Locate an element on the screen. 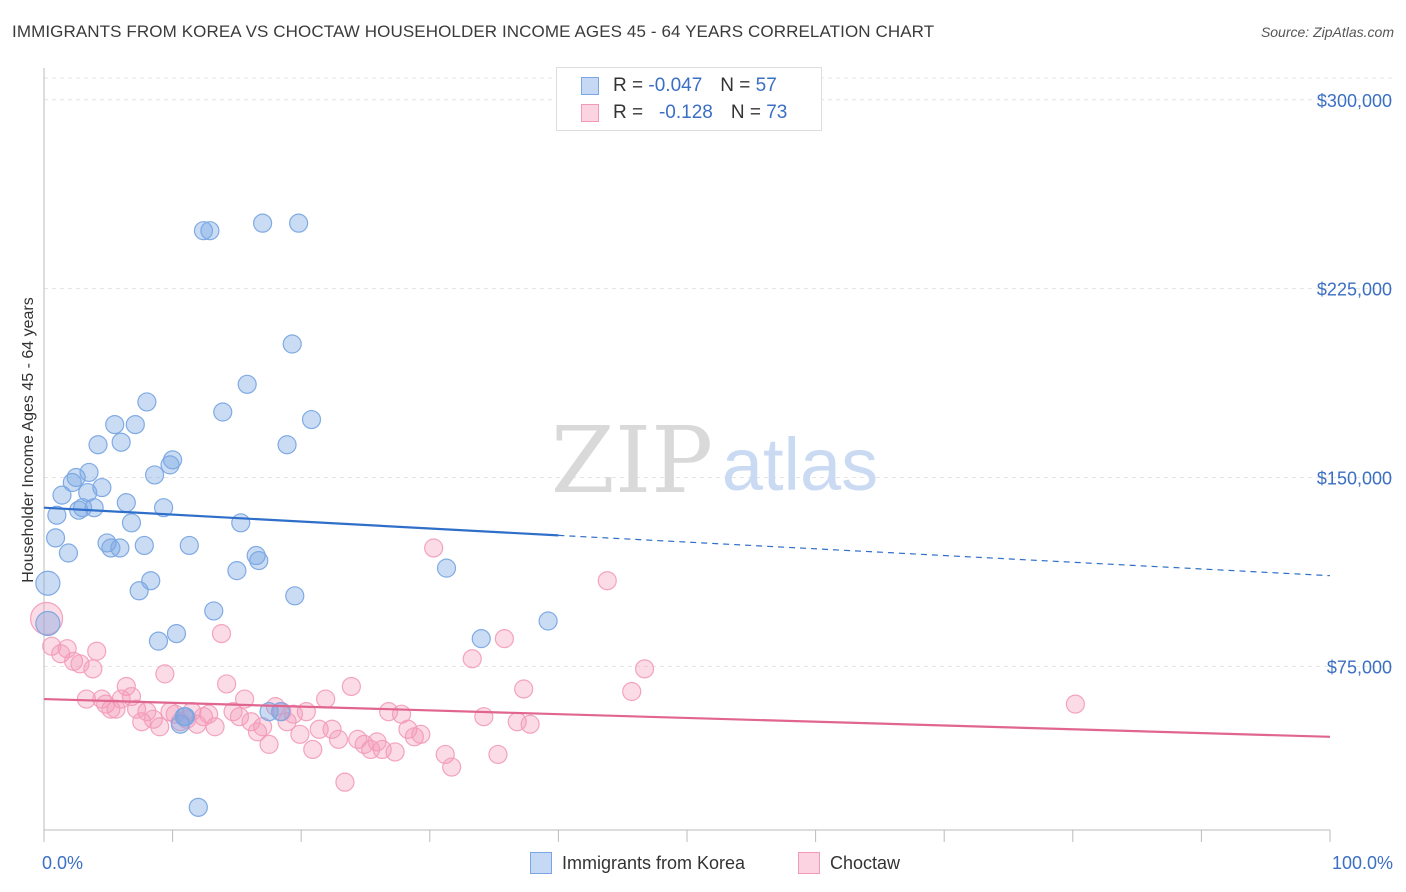  y-tick-label: $150,000 is located at coordinates (1354, 478).